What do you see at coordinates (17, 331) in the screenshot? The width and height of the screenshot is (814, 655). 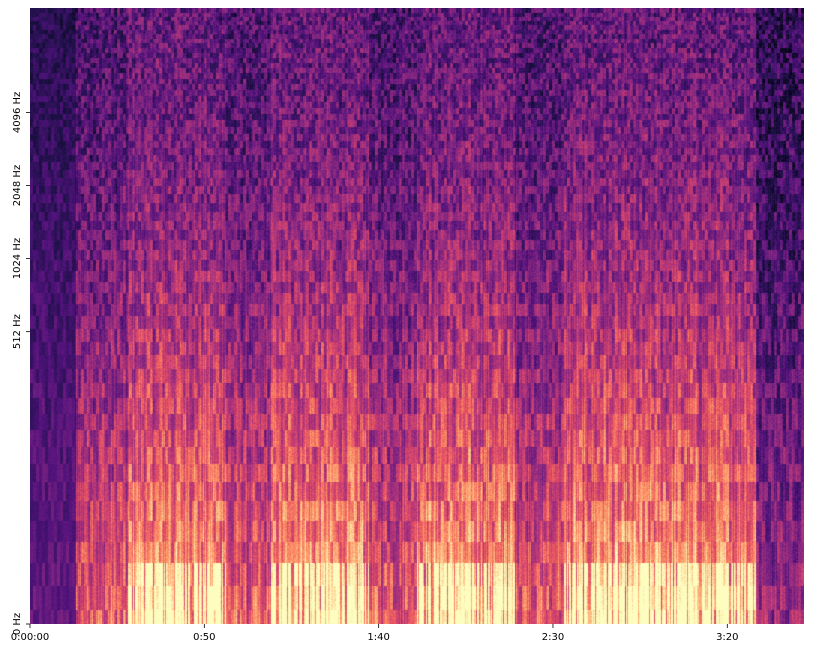 I see `y-tick-label: 512 Hz` at bounding box center [17, 331].